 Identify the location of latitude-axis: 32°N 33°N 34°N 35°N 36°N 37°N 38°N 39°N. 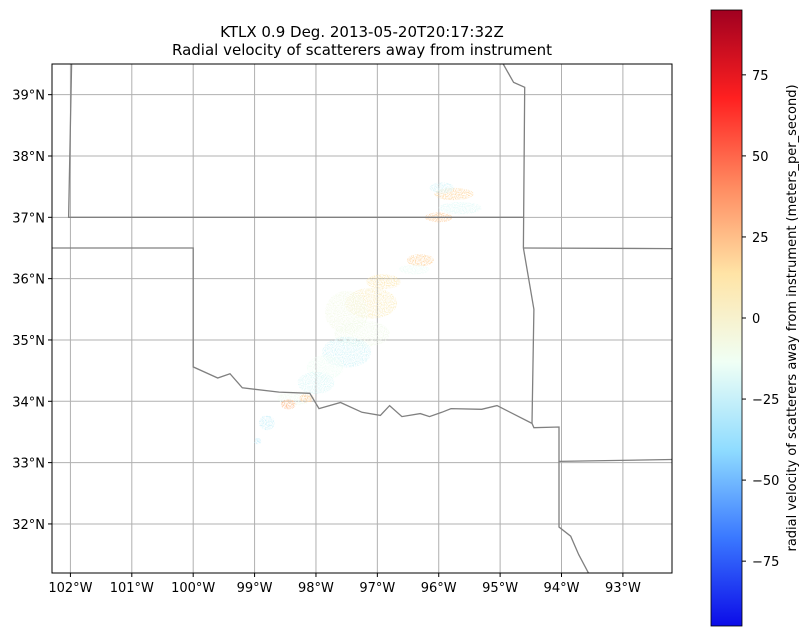
(32, 311).